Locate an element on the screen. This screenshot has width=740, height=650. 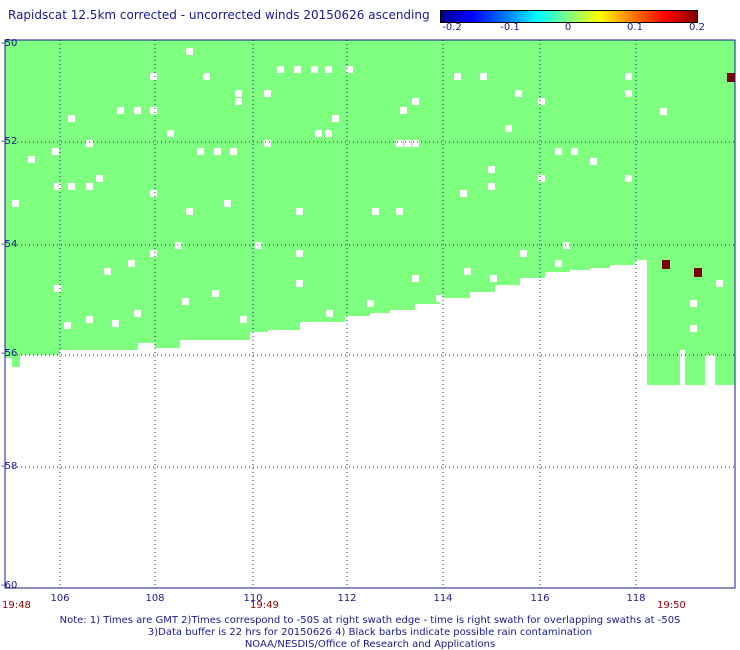
colorbar is located at coordinates (569, 16).